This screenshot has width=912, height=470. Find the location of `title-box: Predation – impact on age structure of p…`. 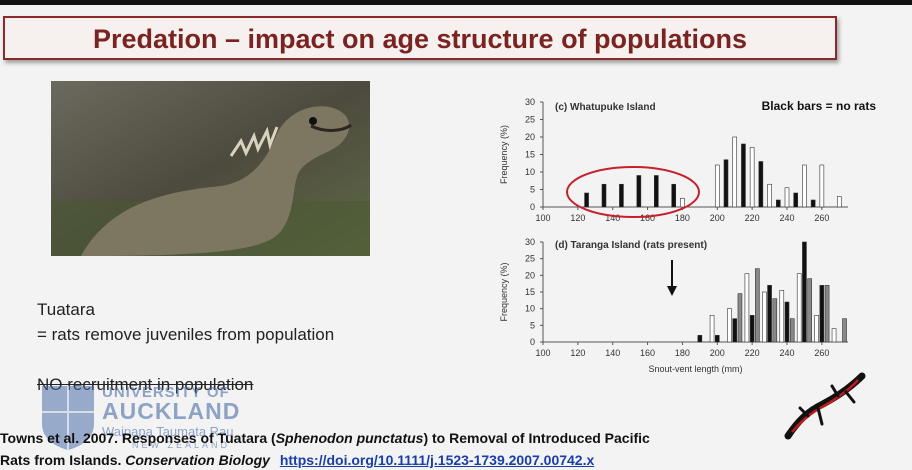

title-box: Predation – impact on age structure of p… is located at coordinates (420, 38).